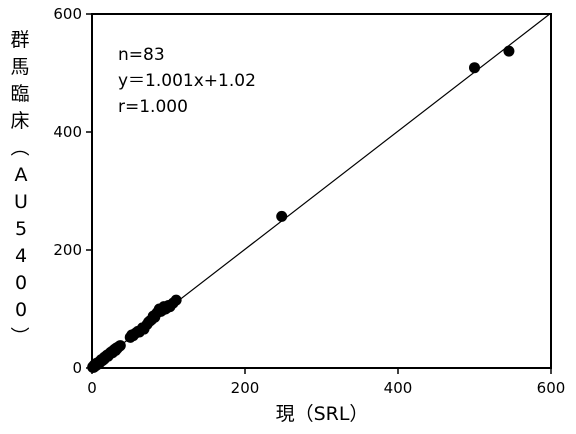 The image size is (576, 434). What do you see at coordinates (187, 81) in the screenshot?
I see `stat-regression-equation: y＝1.001x+1.02` at bounding box center [187, 81].